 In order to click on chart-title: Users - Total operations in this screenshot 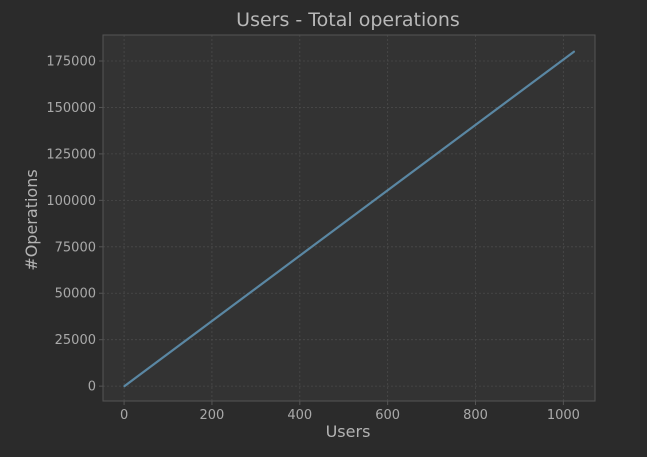, I will do `click(348, 20)`.